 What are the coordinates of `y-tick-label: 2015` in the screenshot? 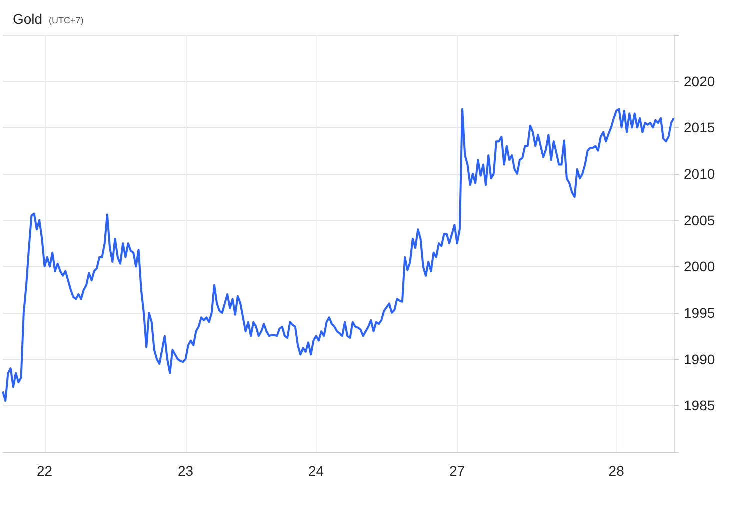 It's located at (700, 128).